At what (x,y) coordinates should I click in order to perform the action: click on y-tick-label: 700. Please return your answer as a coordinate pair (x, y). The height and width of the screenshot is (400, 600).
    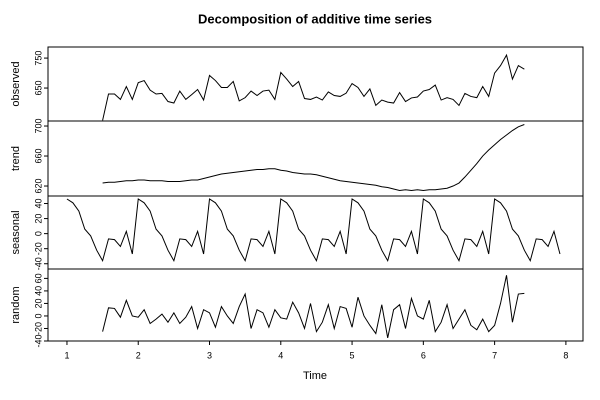
    Looking at the image, I should click on (38, 126).